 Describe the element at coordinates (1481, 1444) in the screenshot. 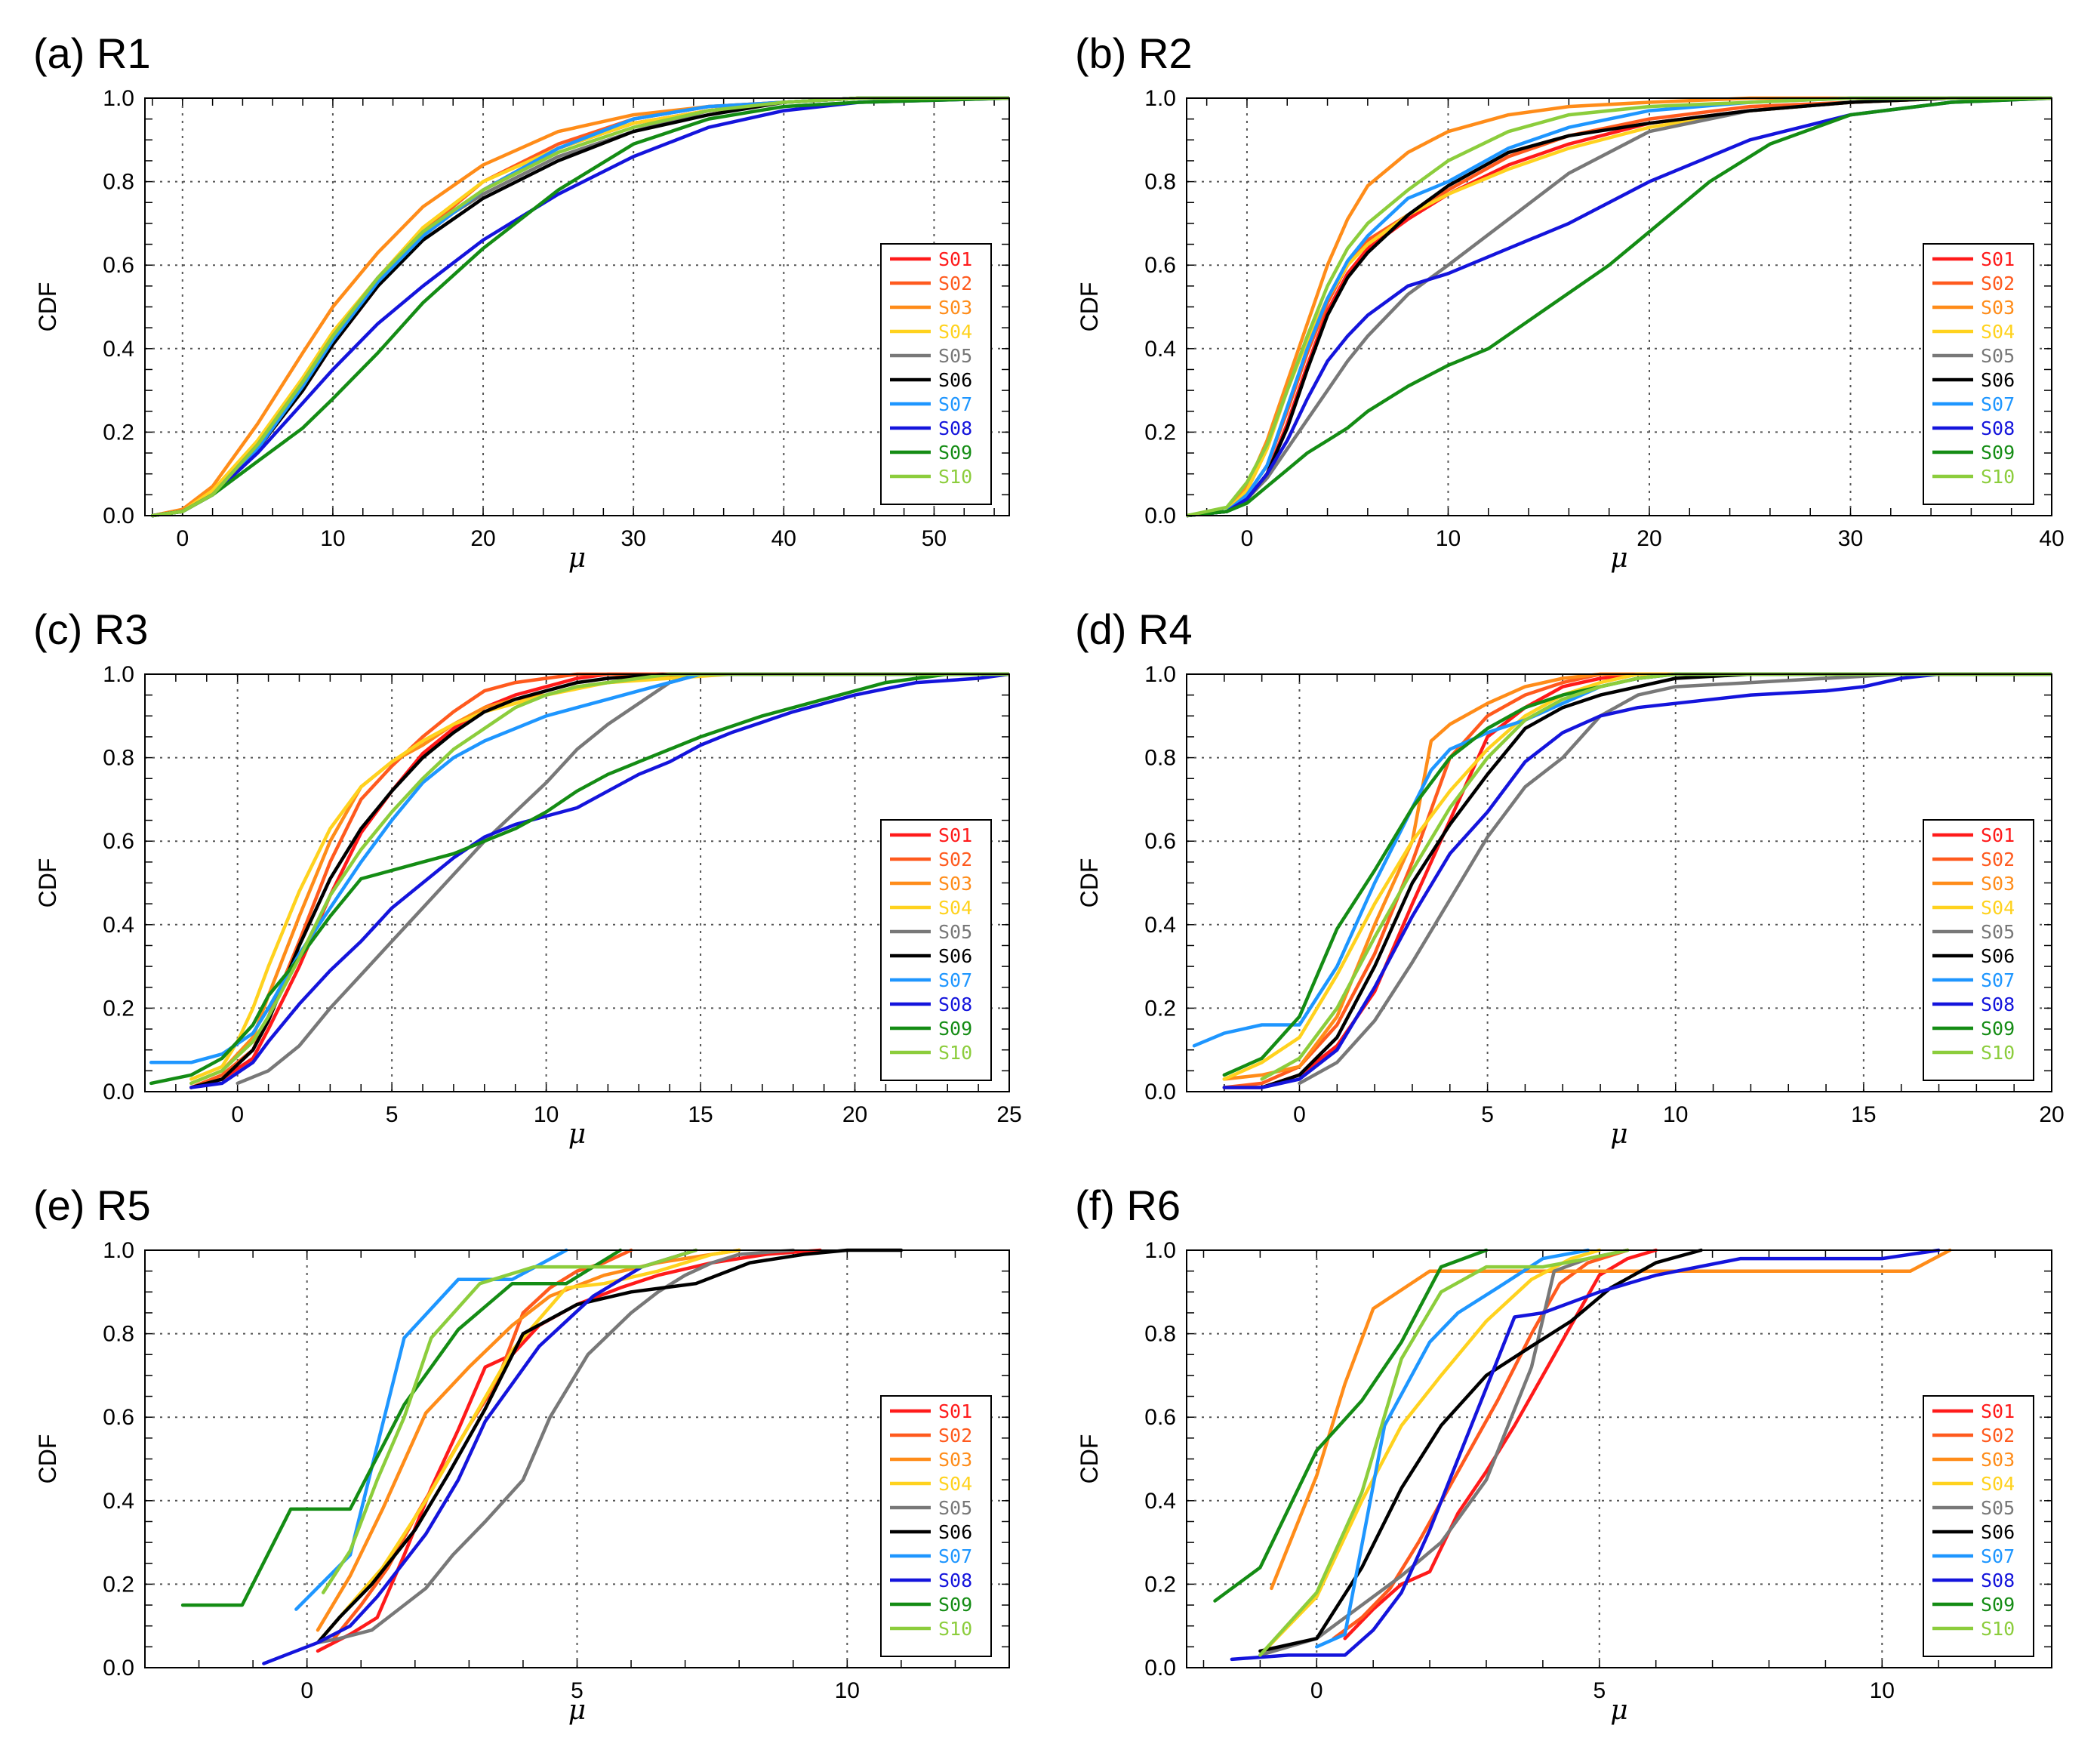

I see `series-line-s02` at that location.